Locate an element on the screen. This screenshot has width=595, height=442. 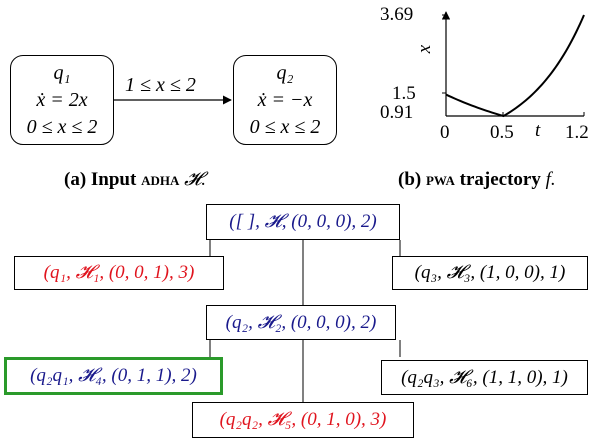
x-axis-label: t is located at coordinates (538, 130).